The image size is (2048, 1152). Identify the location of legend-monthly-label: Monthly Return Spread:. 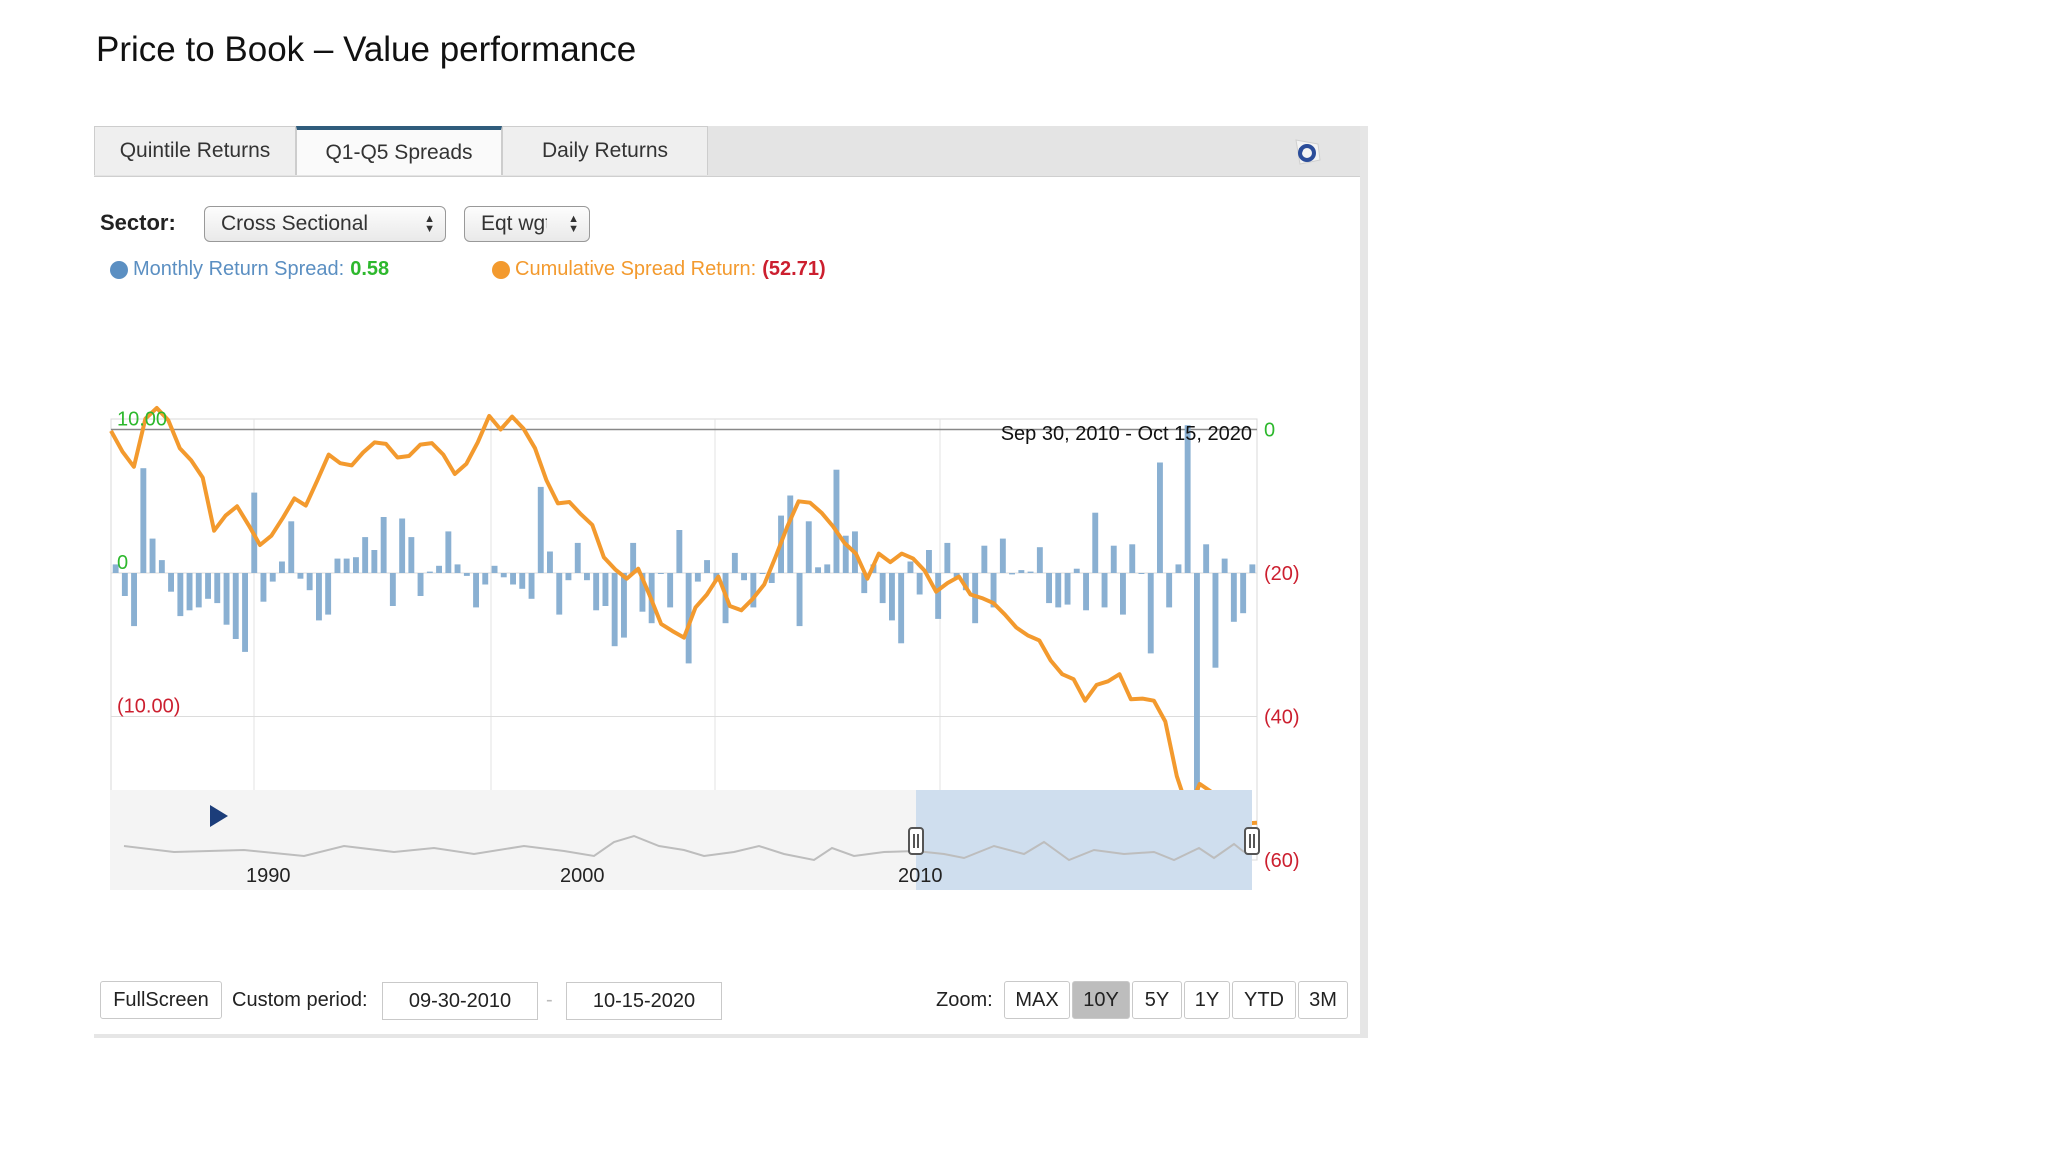
(239, 269).